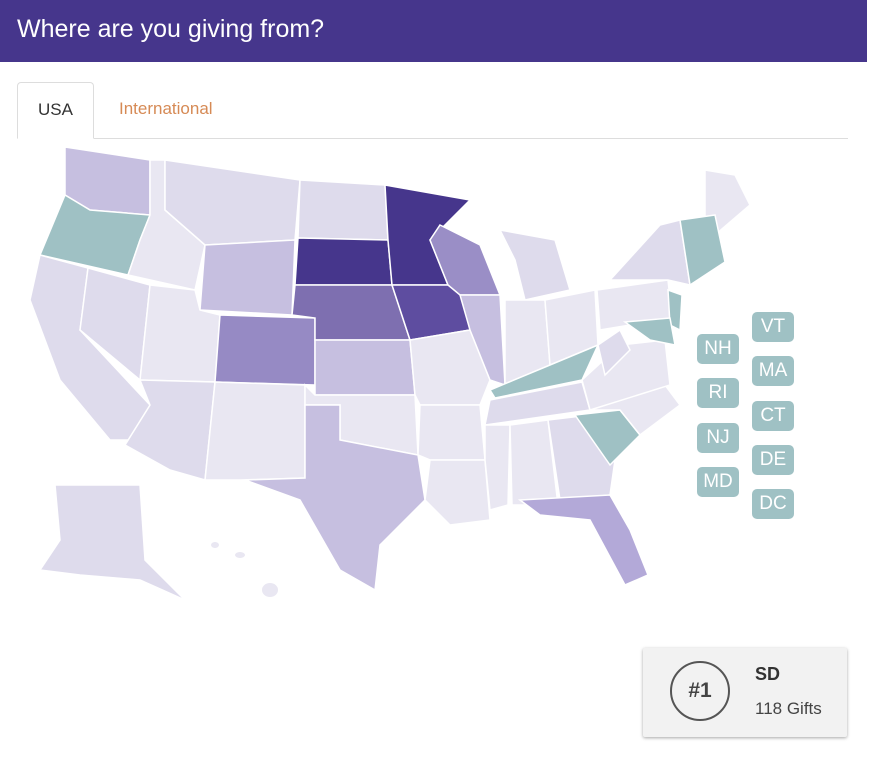  I want to click on state-chip: MD, so click(718, 482).